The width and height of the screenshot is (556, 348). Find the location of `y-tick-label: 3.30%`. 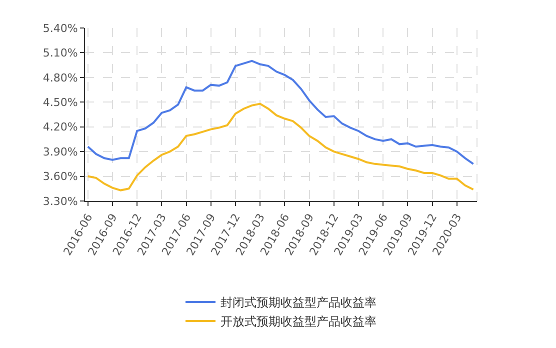

y-tick-label: 3.30% is located at coordinates (60, 201).